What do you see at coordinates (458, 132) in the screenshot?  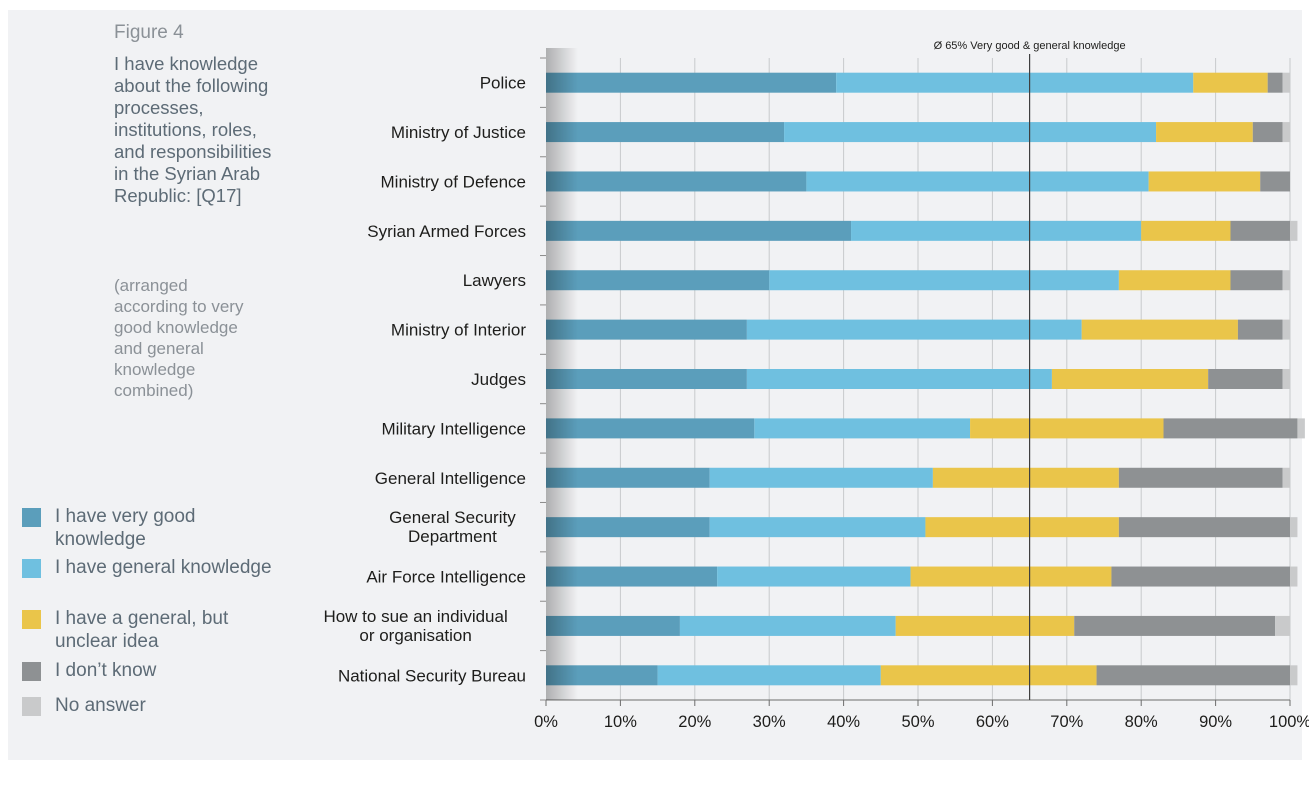 I see `category-label: Ministry of Justice` at bounding box center [458, 132].